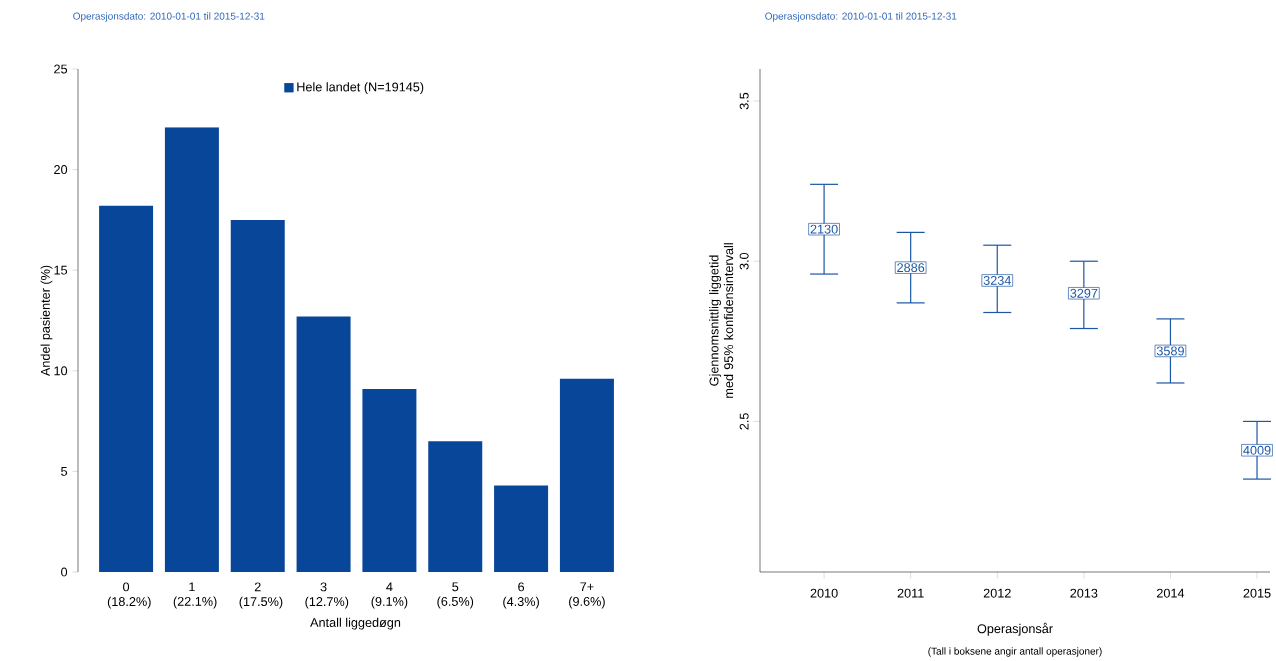  Describe the element at coordinates (744, 421) in the screenshot. I see `y-tick-label: 2.5` at that location.